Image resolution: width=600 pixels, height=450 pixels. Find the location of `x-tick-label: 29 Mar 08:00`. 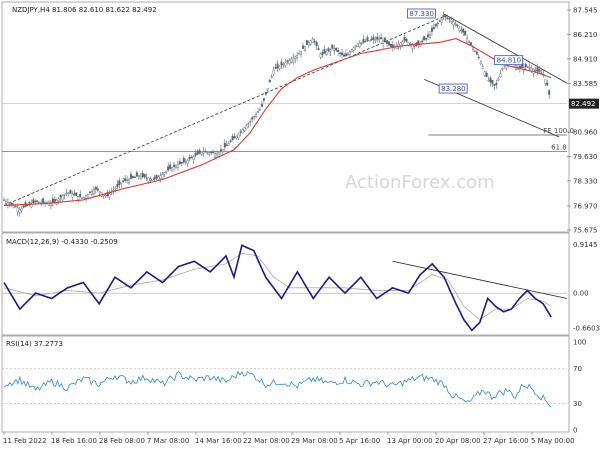

x-tick-label: 29 Mar 08:00 is located at coordinates (314, 441).